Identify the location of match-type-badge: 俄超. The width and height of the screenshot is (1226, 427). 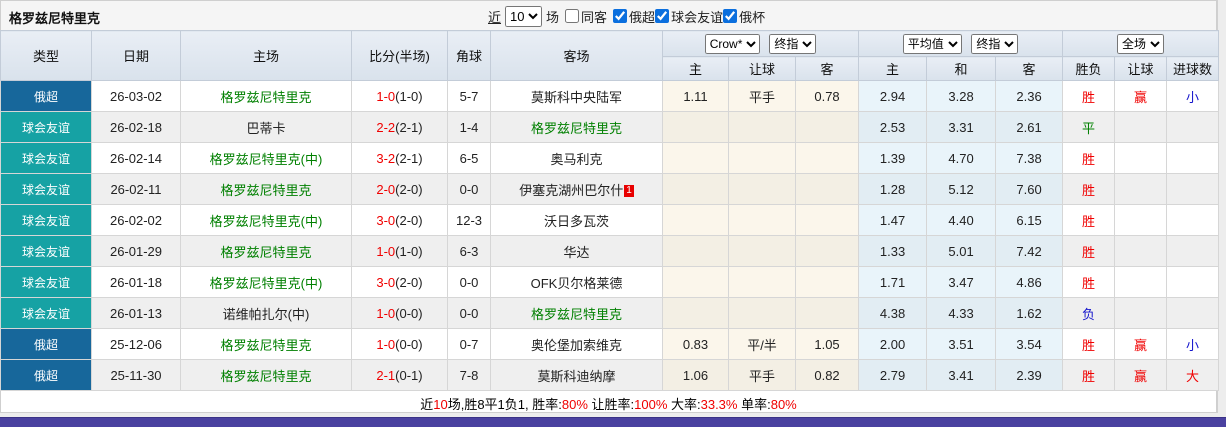
(46, 96).